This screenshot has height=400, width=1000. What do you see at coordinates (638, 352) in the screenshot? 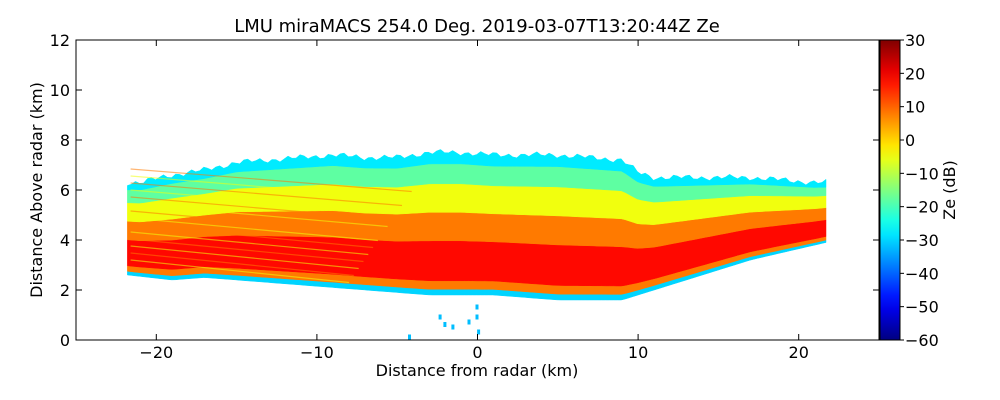
I see `x-tick-label: 10` at bounding box center [638, 352].